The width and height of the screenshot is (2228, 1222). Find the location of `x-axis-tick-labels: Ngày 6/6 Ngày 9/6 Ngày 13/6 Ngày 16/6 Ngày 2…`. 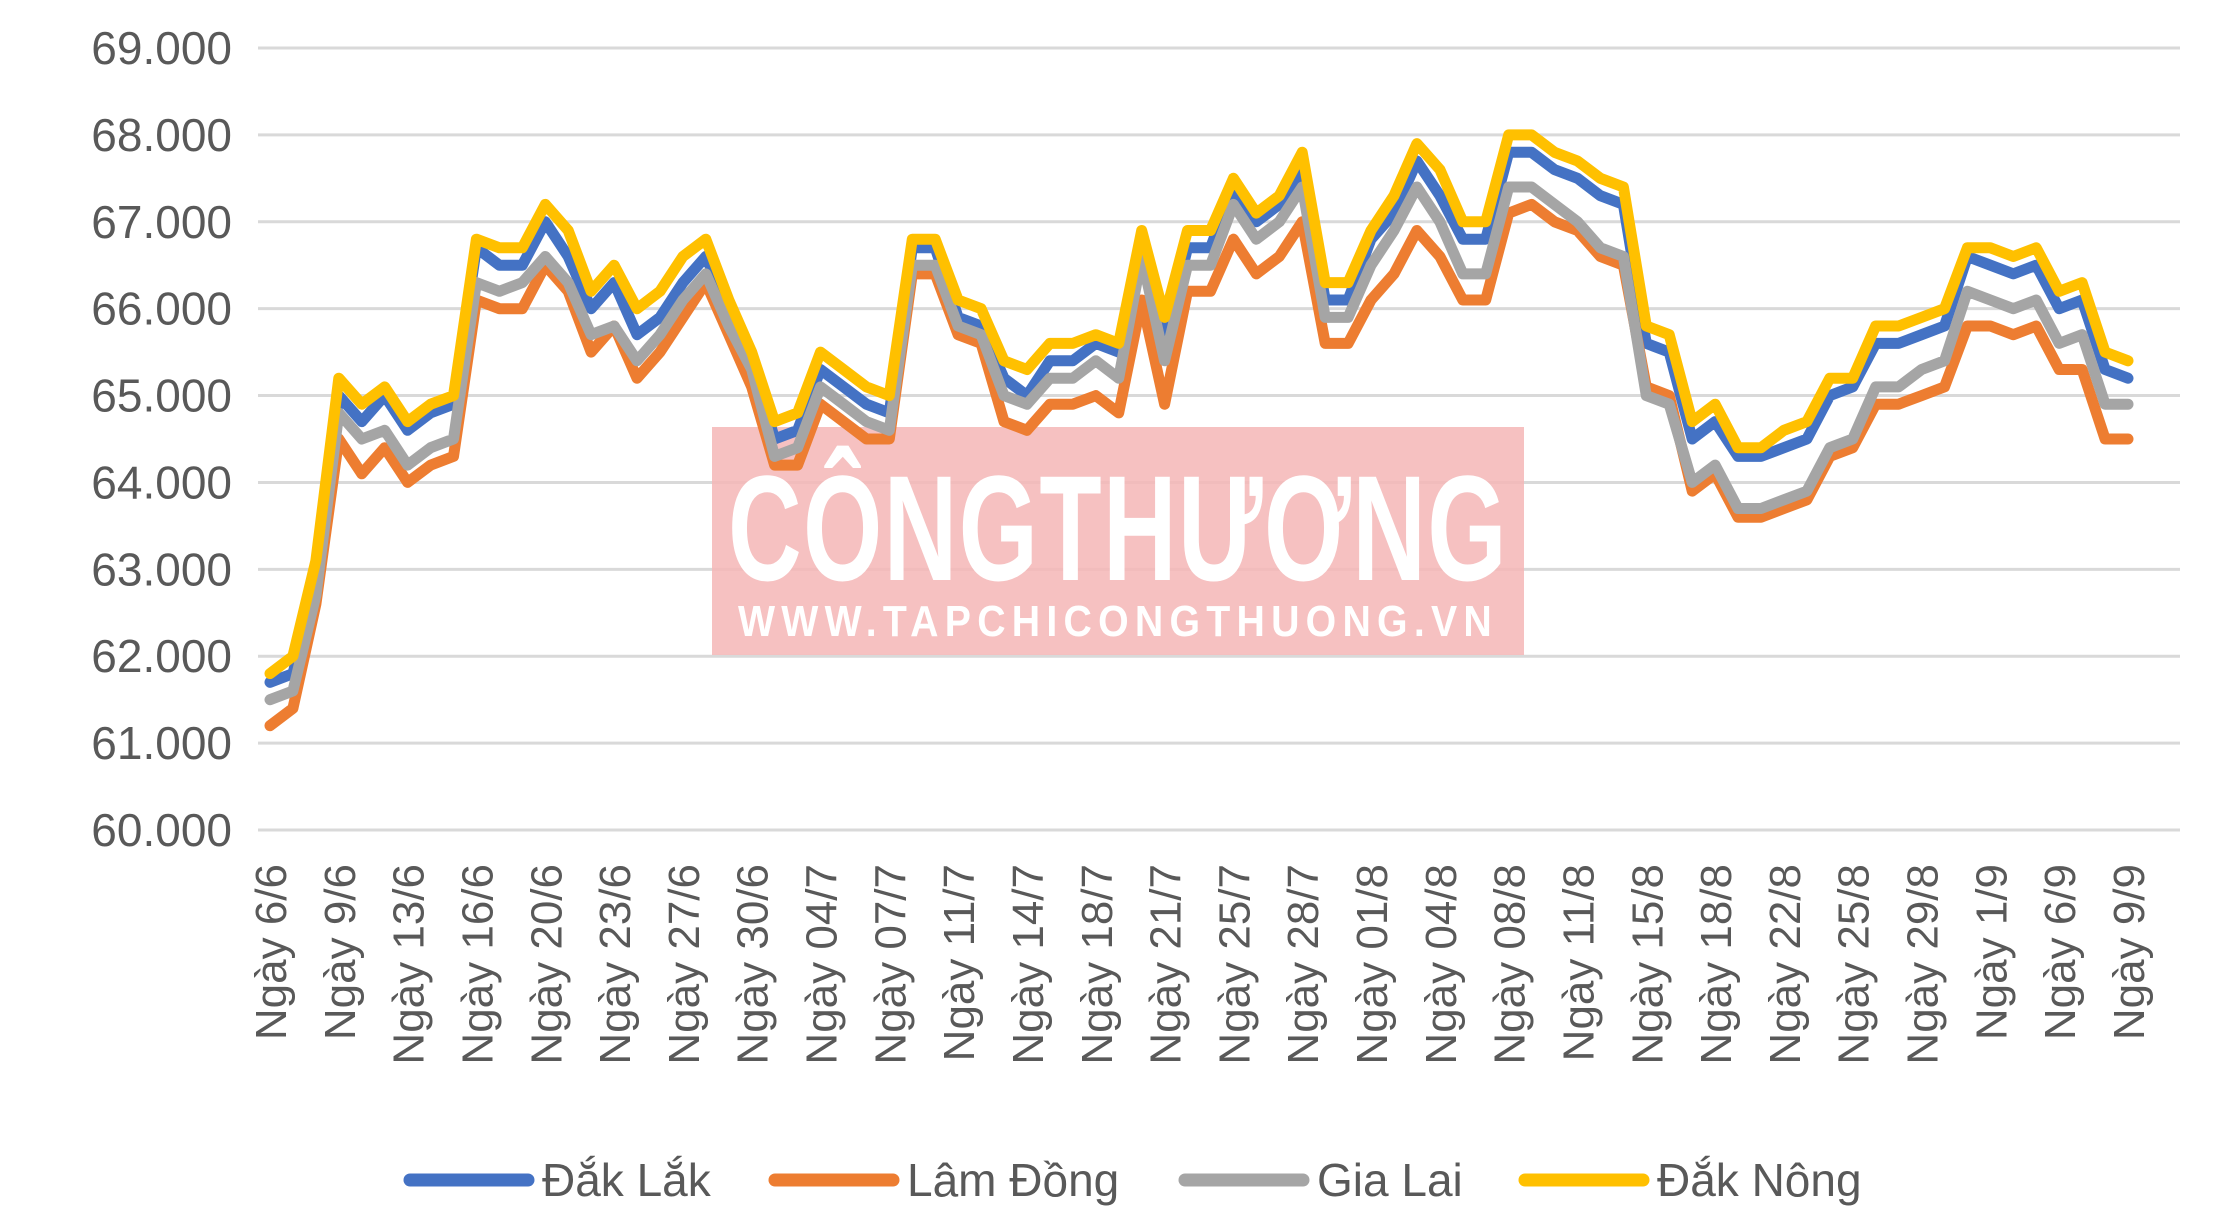

x-axis-tick-labels: Ngày 6/6 Ngày 9/6 Ngày 13/6 Ngày 16/6 Ngày 2… is located at coordinates (1200, 964).